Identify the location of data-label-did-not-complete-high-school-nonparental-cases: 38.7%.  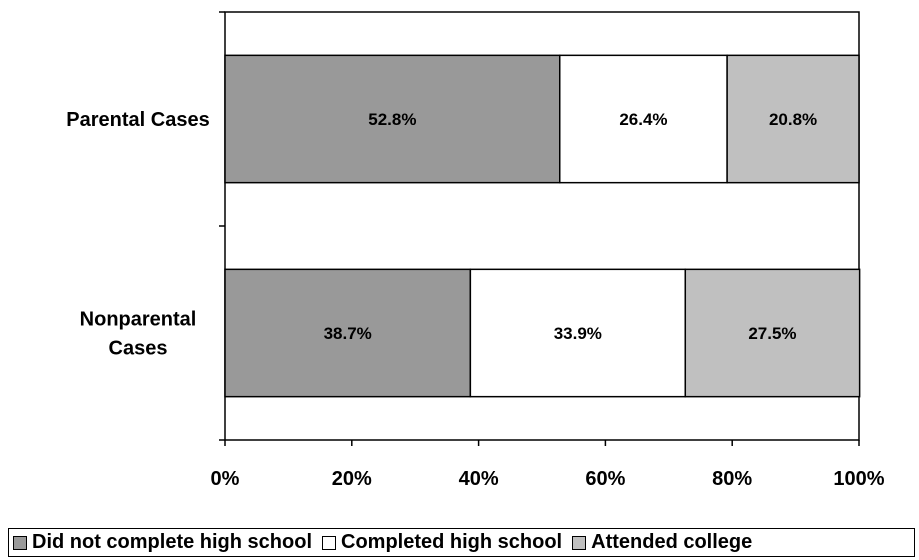
(348, 333).